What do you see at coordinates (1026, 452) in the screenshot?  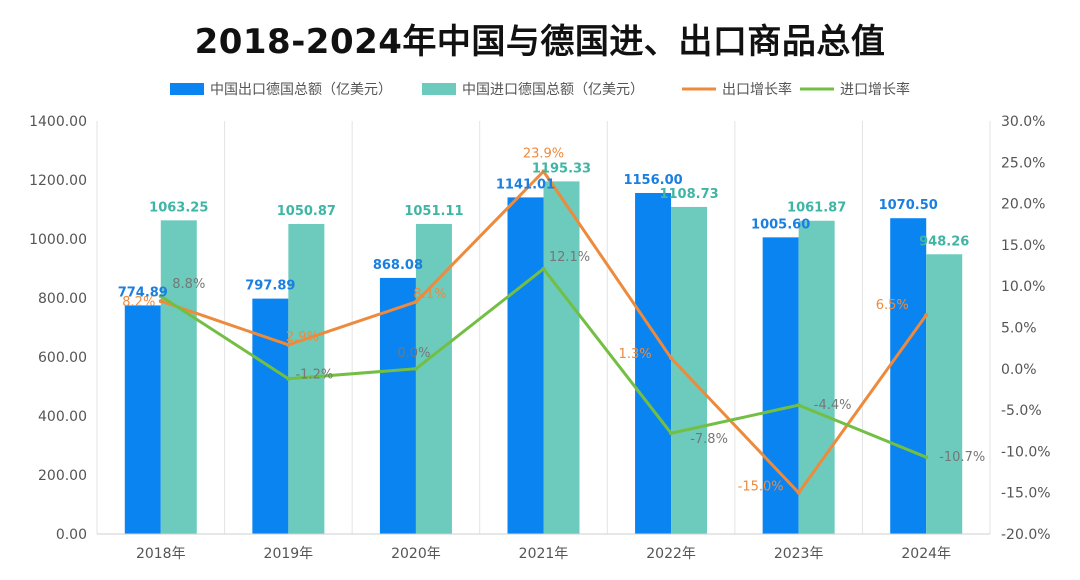 I see `y-right-tick-label: -10.0%` at bounding box center [1026, 452].